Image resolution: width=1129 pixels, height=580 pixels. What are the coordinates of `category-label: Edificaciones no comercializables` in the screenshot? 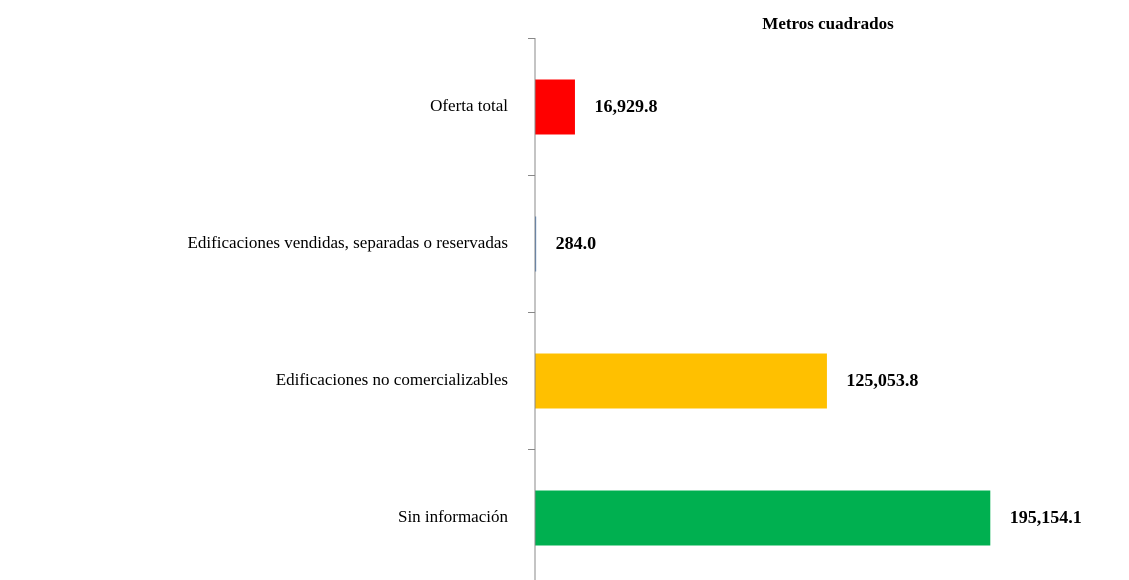 It's located at (392, 379).